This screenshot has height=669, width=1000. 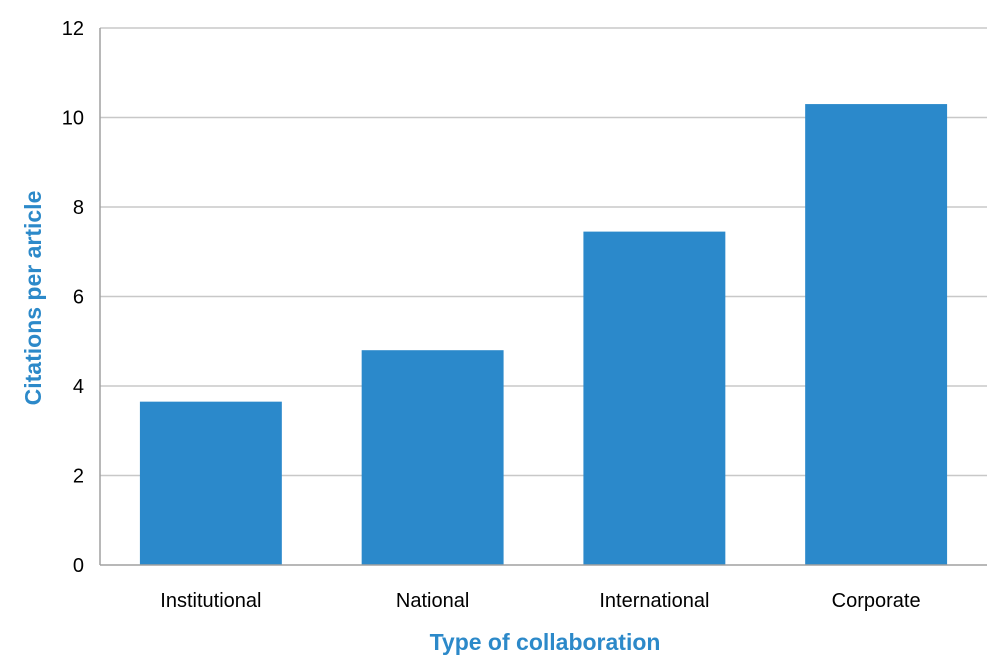 I want to click on y-tick-label: 0, so click(x=78, y=566).